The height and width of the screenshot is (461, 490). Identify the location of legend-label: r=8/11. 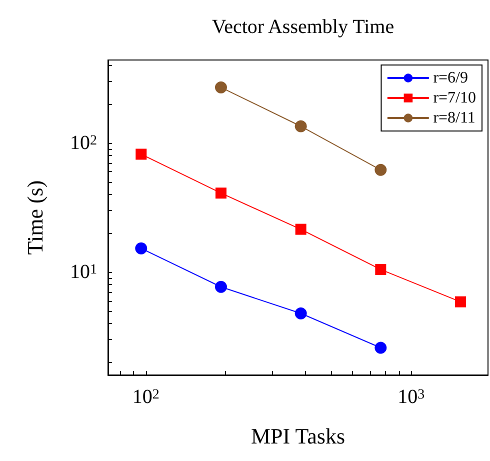
(454, 118).